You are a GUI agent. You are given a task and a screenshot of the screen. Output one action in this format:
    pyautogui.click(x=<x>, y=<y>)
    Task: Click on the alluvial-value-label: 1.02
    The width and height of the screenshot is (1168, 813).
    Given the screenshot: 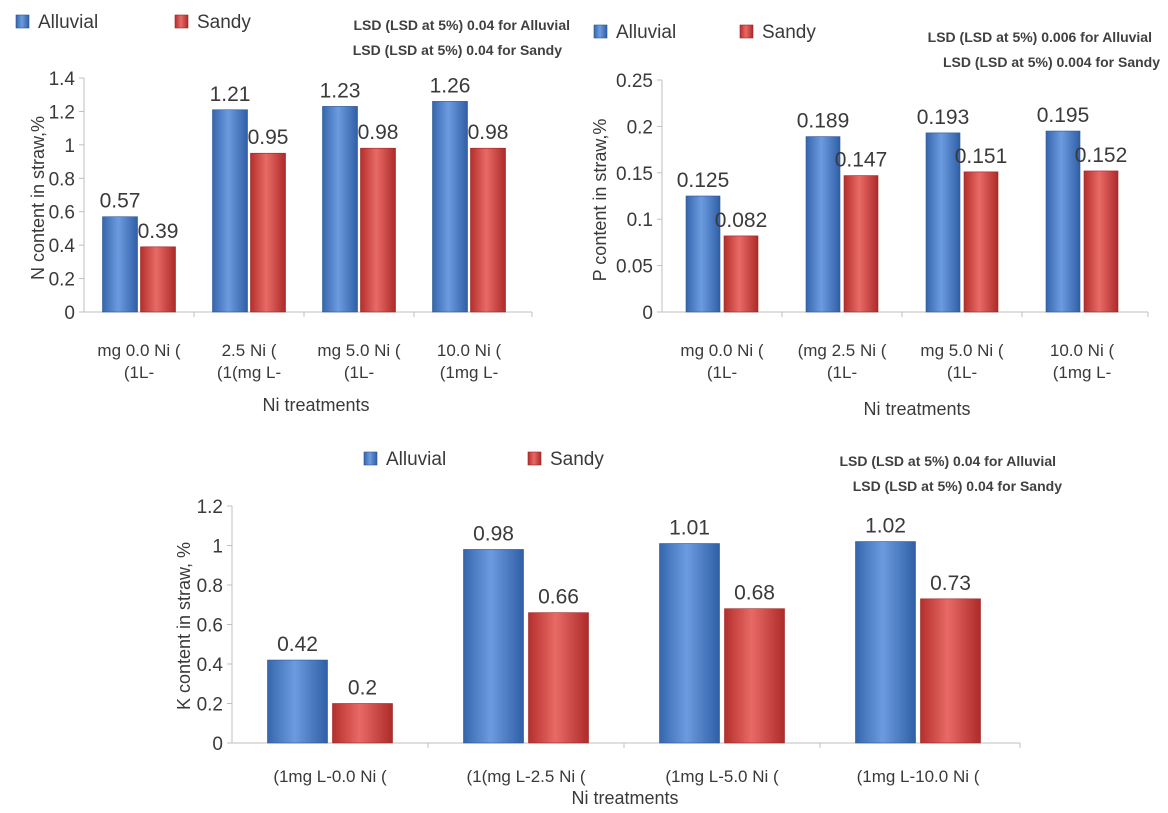 What is the action you would take?
    pyautogui.click(x=885, y=526)
    